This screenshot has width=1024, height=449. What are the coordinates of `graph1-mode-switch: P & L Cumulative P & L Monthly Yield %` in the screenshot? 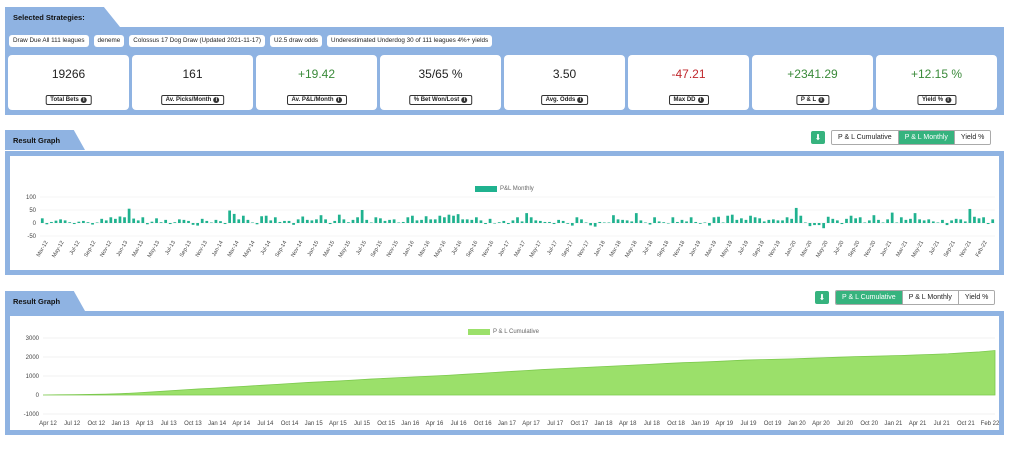 It's located at (911, 137).